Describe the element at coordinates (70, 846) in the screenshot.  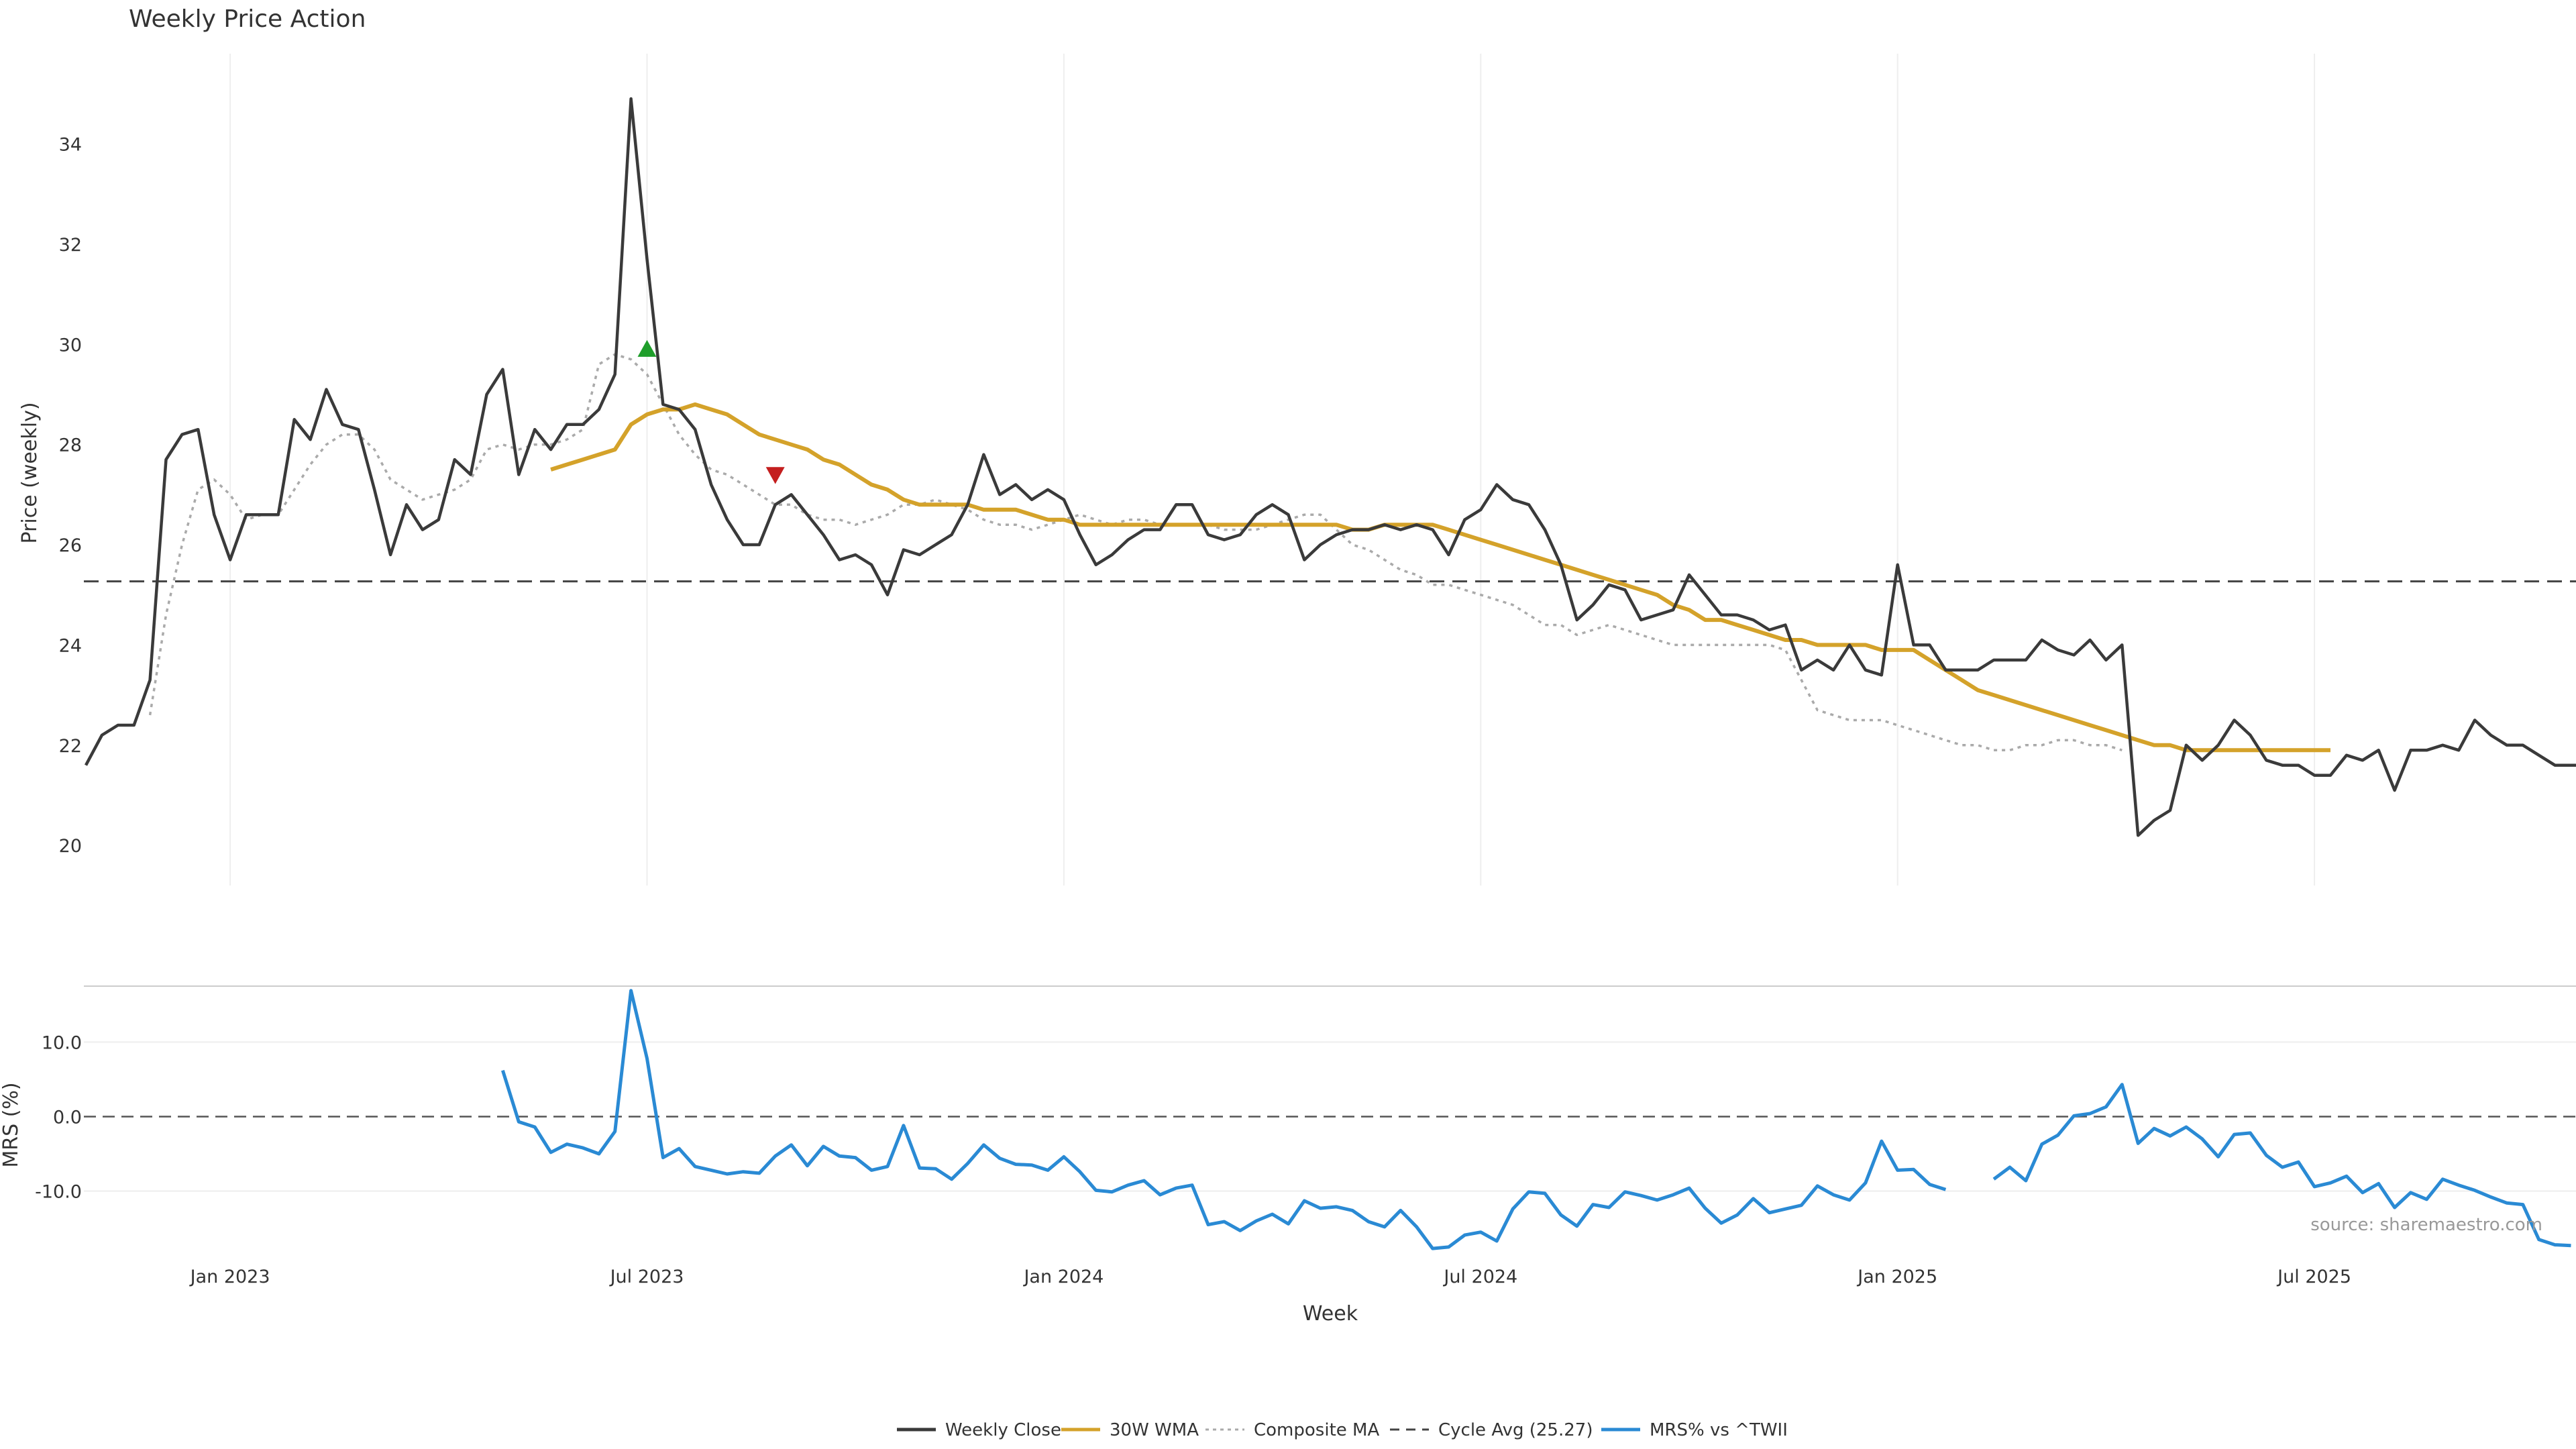
I see `price-y-tick-20: 20` at that location.